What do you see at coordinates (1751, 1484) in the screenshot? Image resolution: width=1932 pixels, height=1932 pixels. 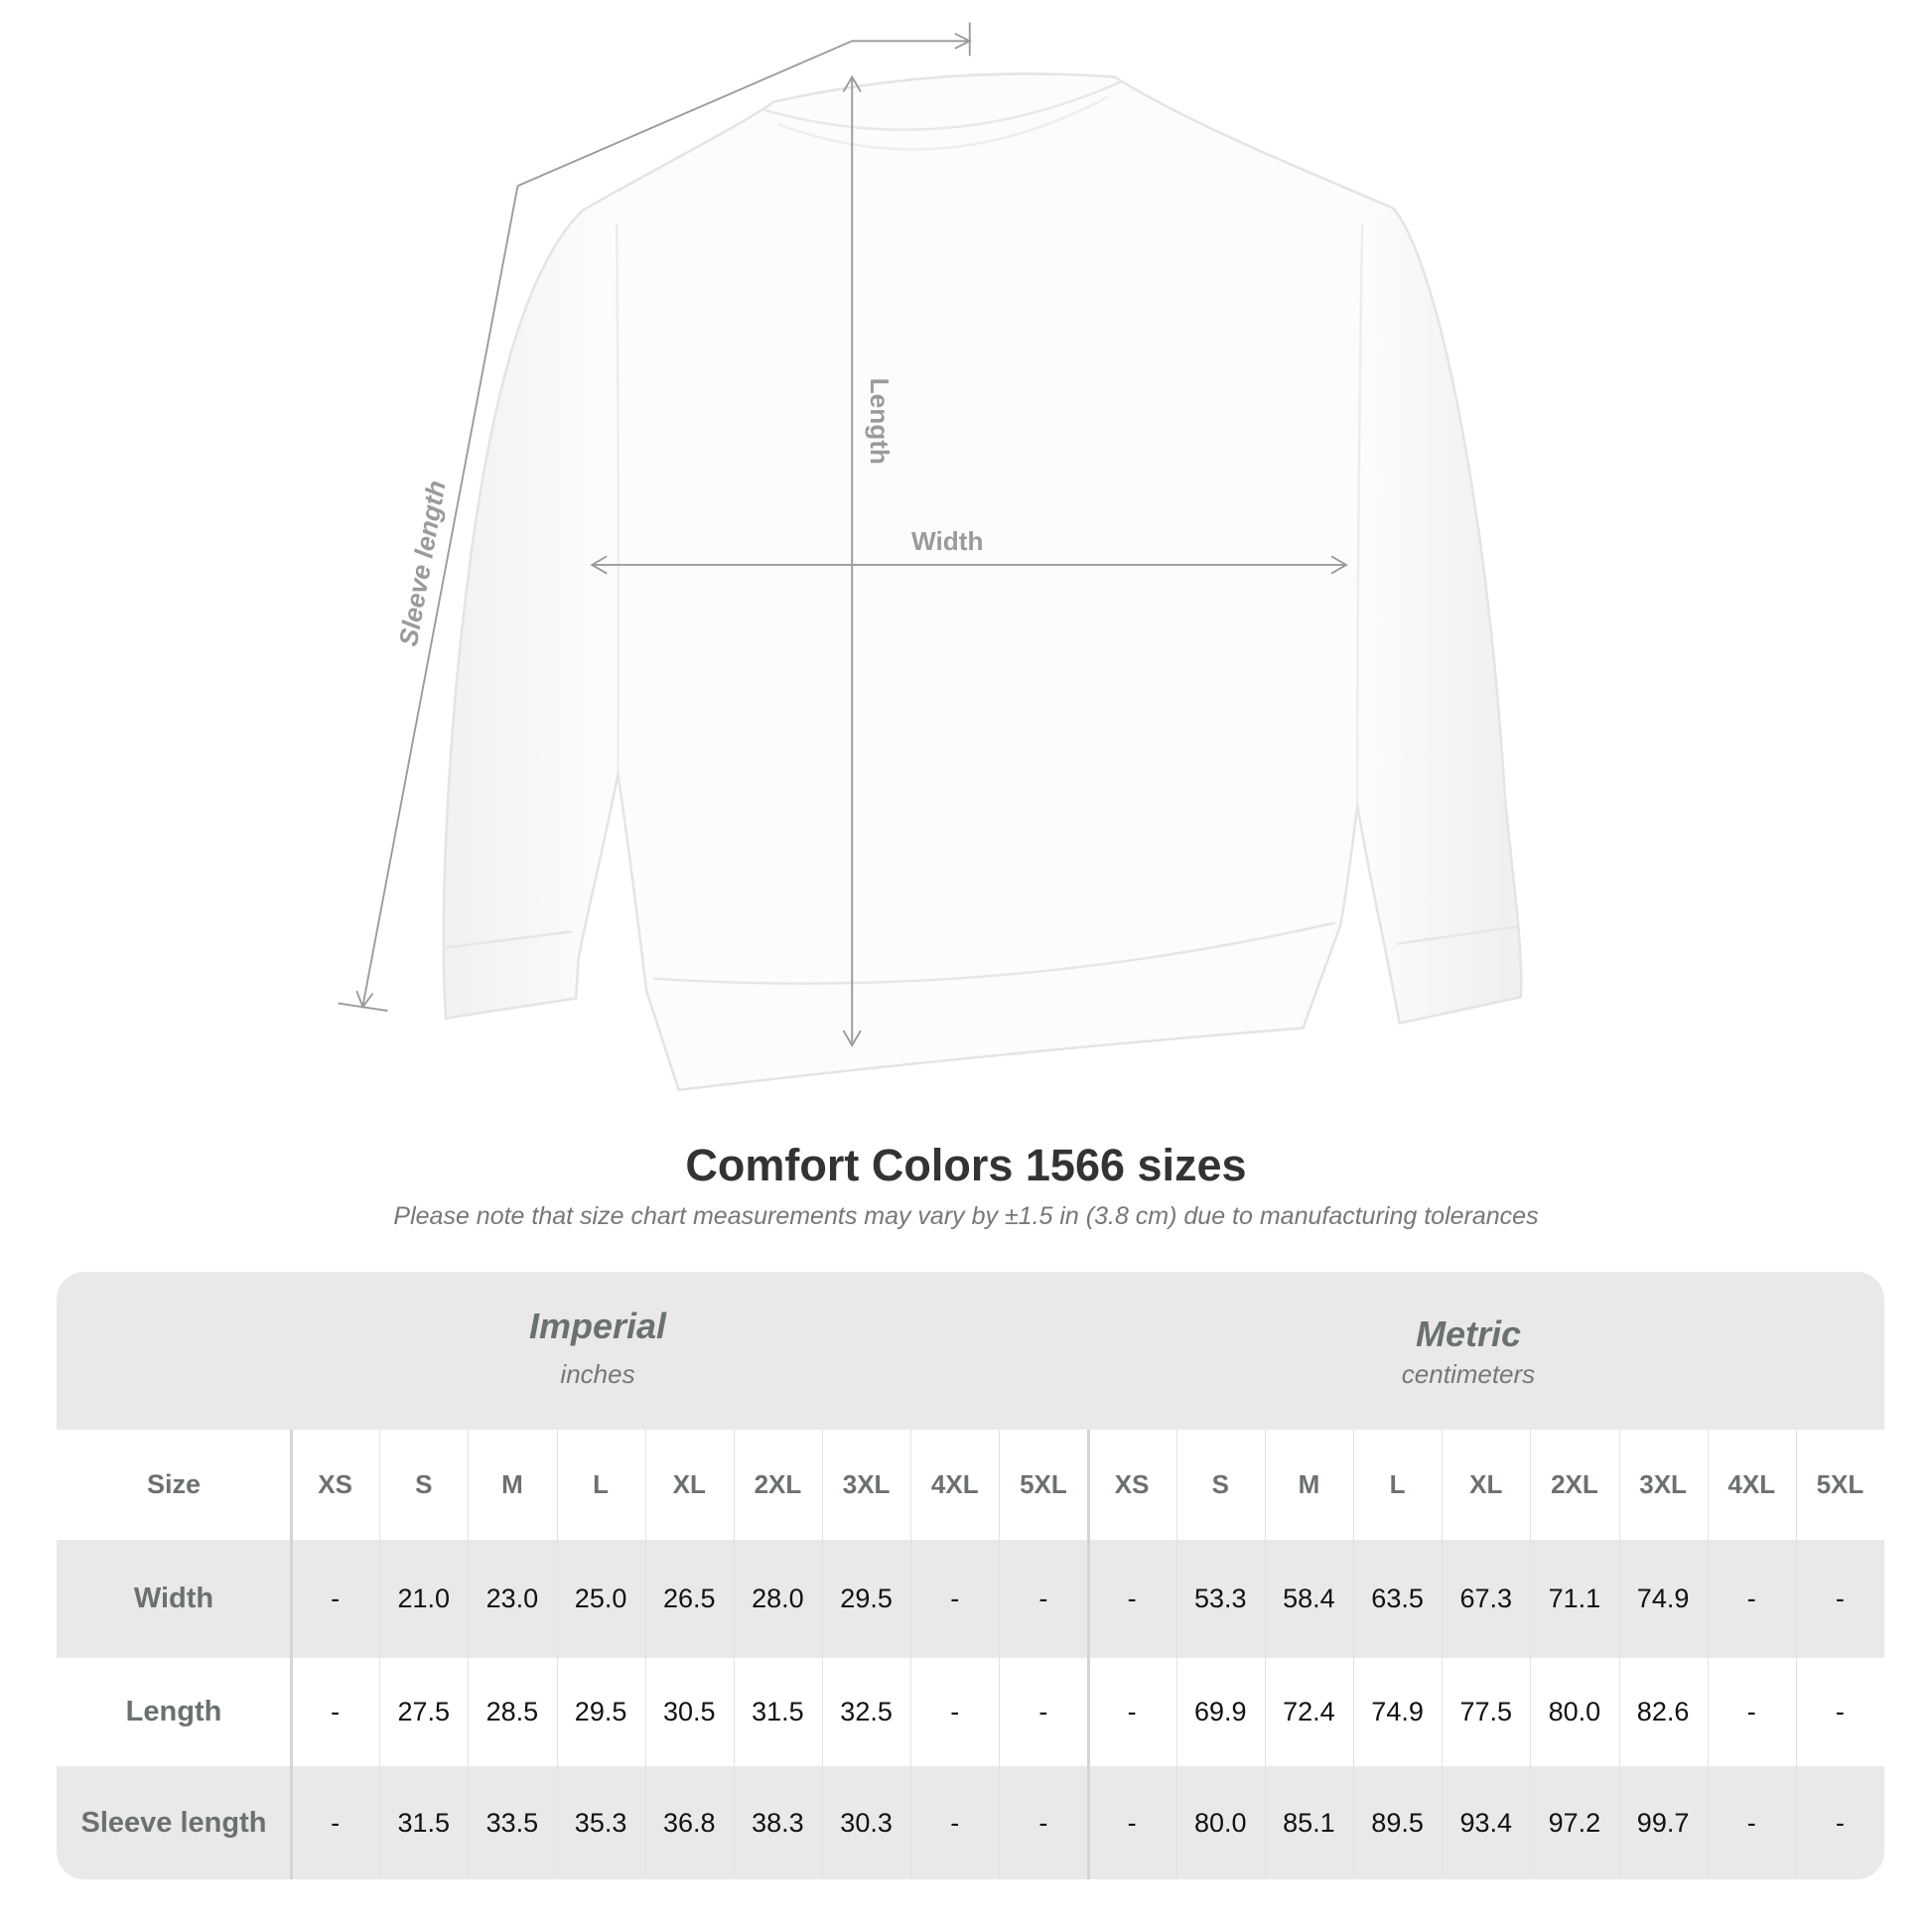 I see `size-column-header: 4XL` at bounding box center [1751, 1484].